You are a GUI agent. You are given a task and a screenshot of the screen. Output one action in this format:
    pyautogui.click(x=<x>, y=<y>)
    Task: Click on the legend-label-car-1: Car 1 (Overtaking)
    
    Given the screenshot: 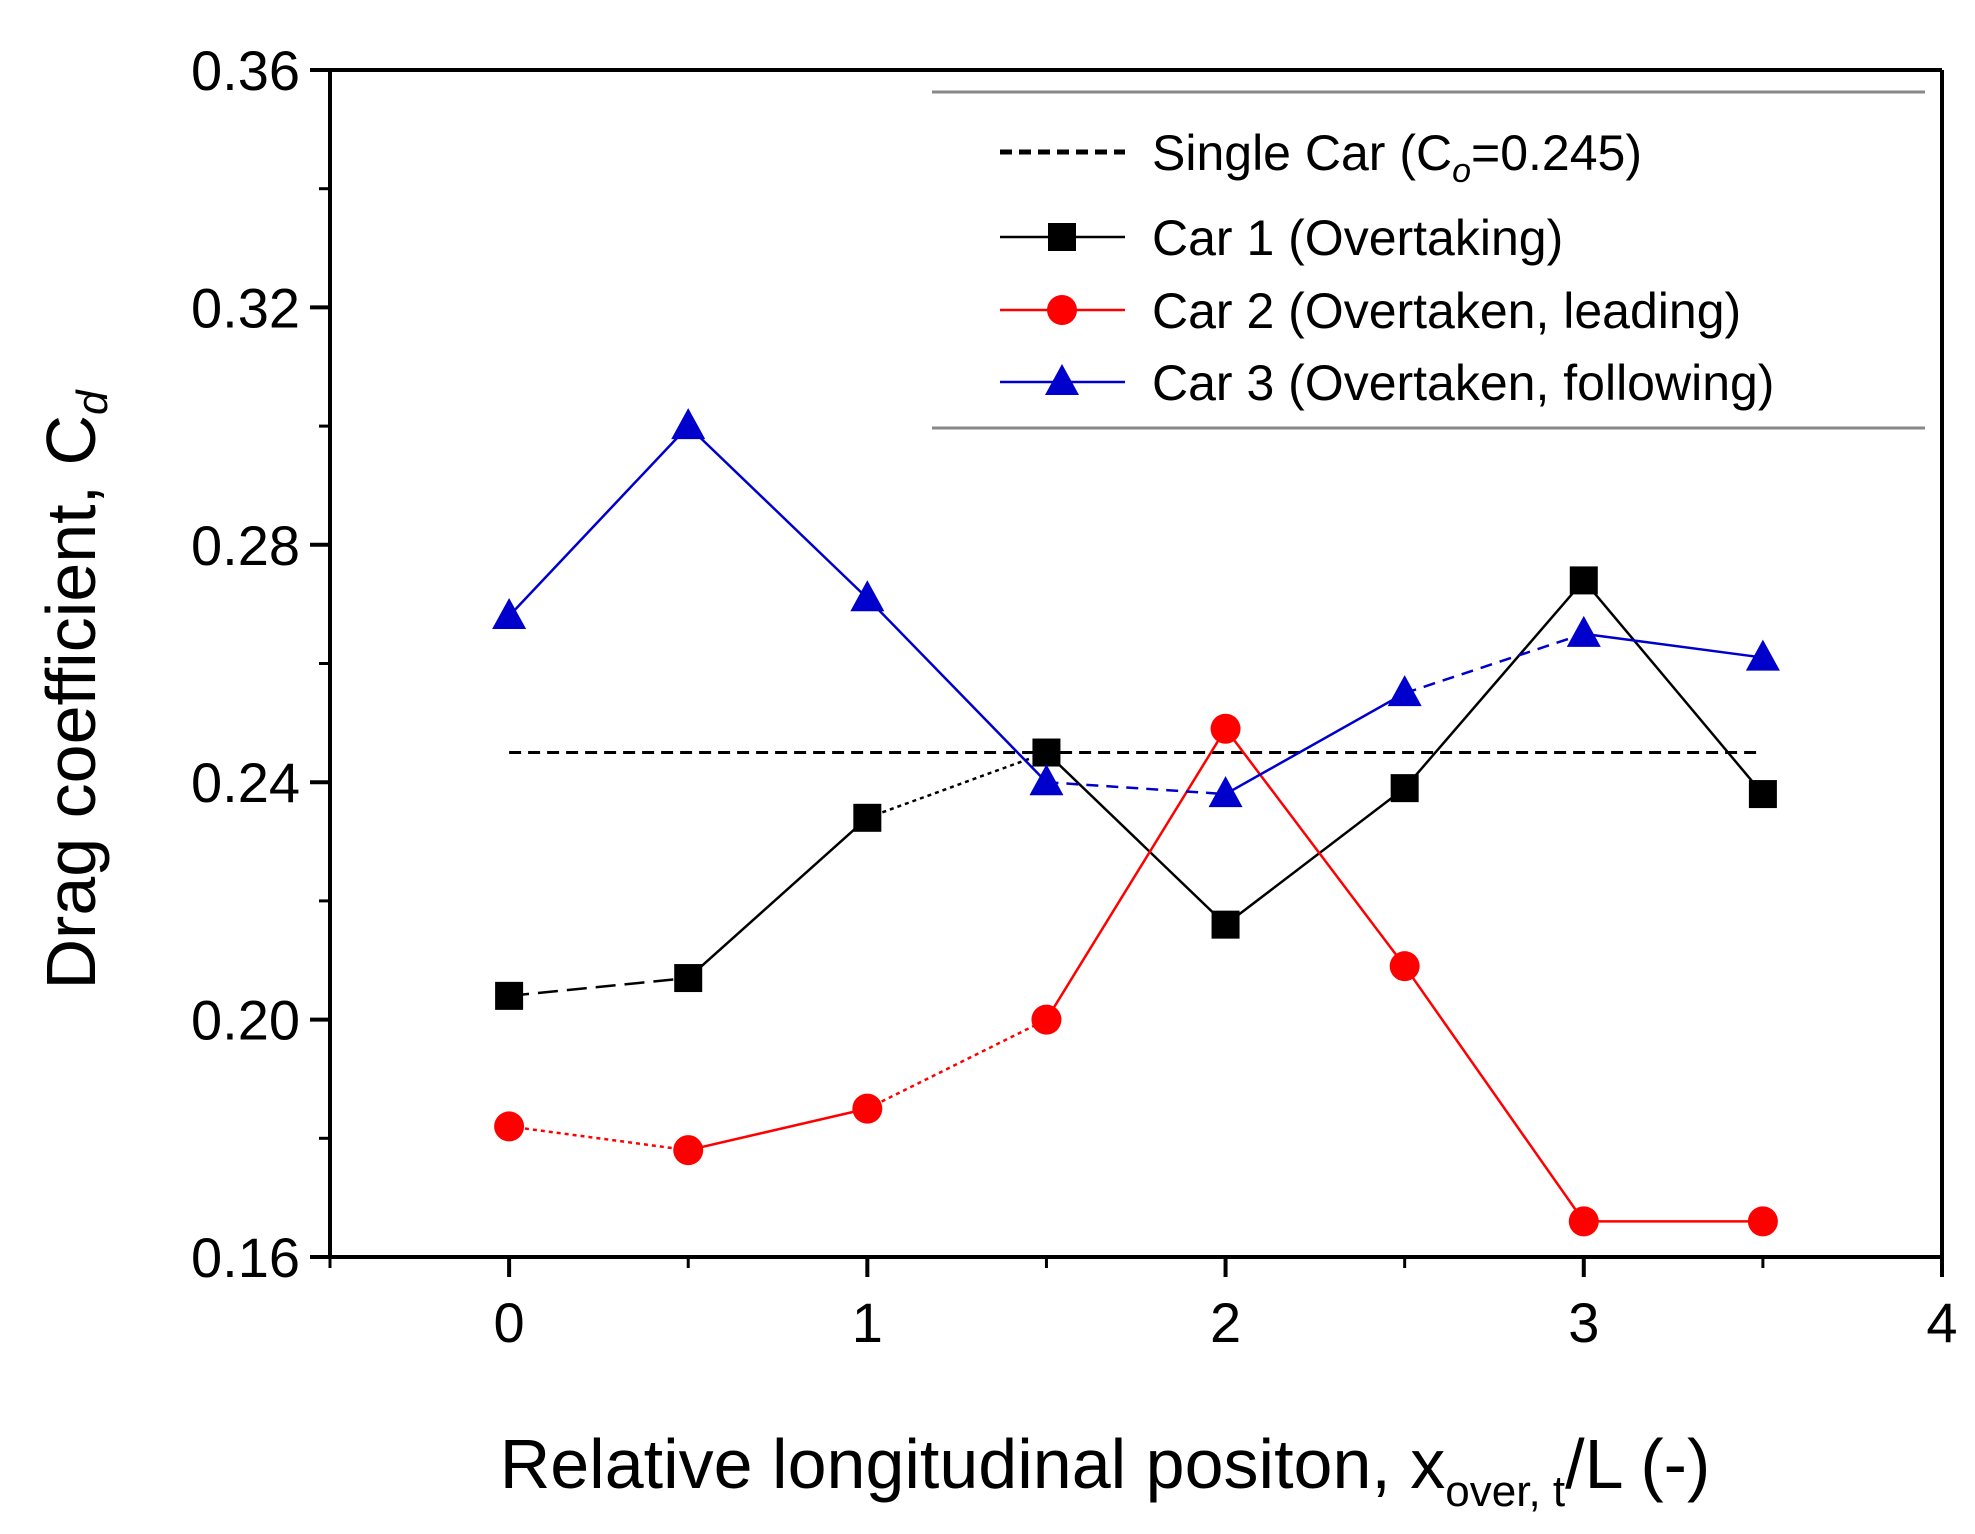 What is the action you would take?
    pyautogui.click(x=1357, y=238)
    